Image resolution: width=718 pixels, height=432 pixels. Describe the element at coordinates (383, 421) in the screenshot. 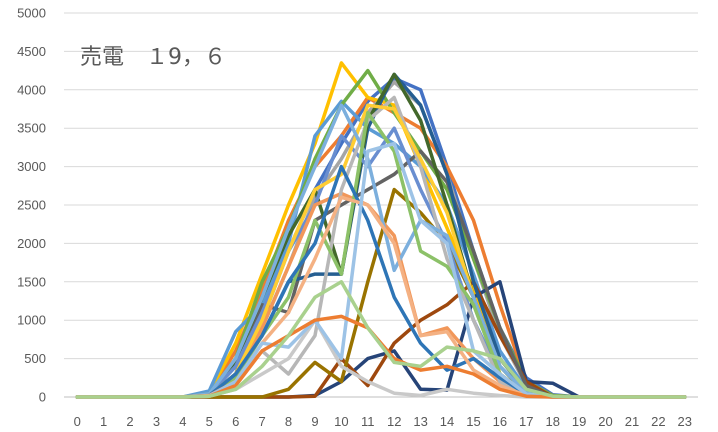

I see `x-axis-tick-labels: 0 1 2 3 4 5 6 7 8 9 10 11 12 13 14 15 16 17 18 19 20 21 22 23` at that location.